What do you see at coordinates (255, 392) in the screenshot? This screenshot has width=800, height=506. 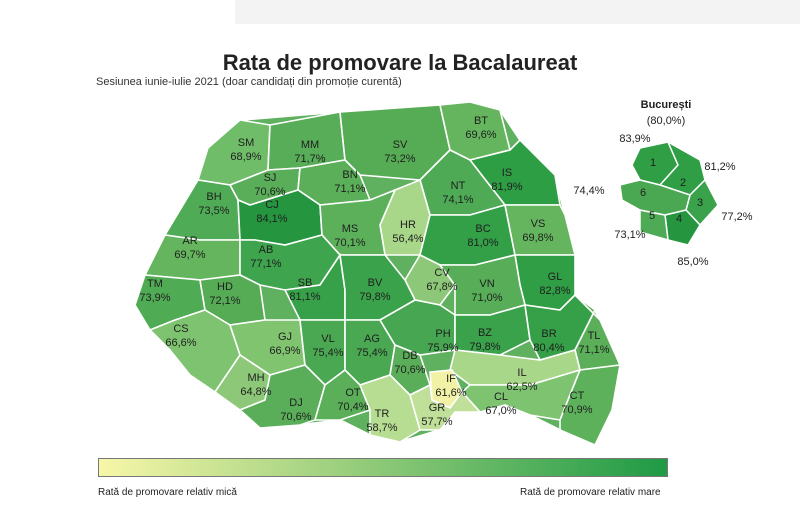 I see `county-value-MH: 64,8%` at bounding box center [255, 392].